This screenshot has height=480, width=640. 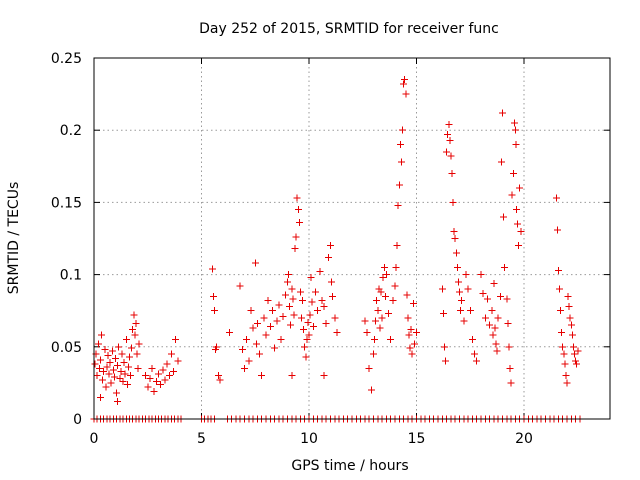 I want to click on x-tick-label: 5, so click(x=201, y=439).